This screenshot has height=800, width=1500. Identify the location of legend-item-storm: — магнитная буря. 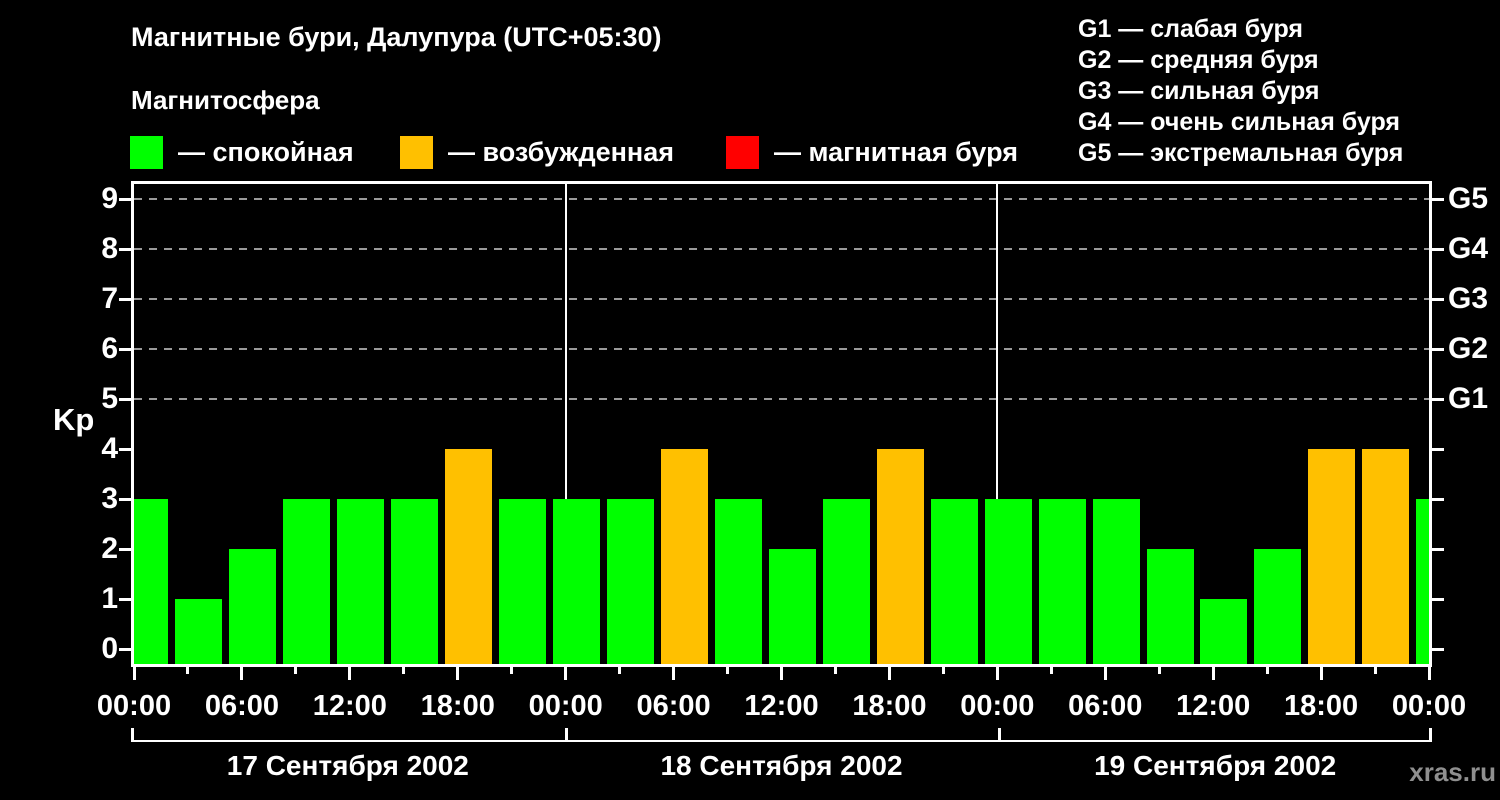
(872, 152).